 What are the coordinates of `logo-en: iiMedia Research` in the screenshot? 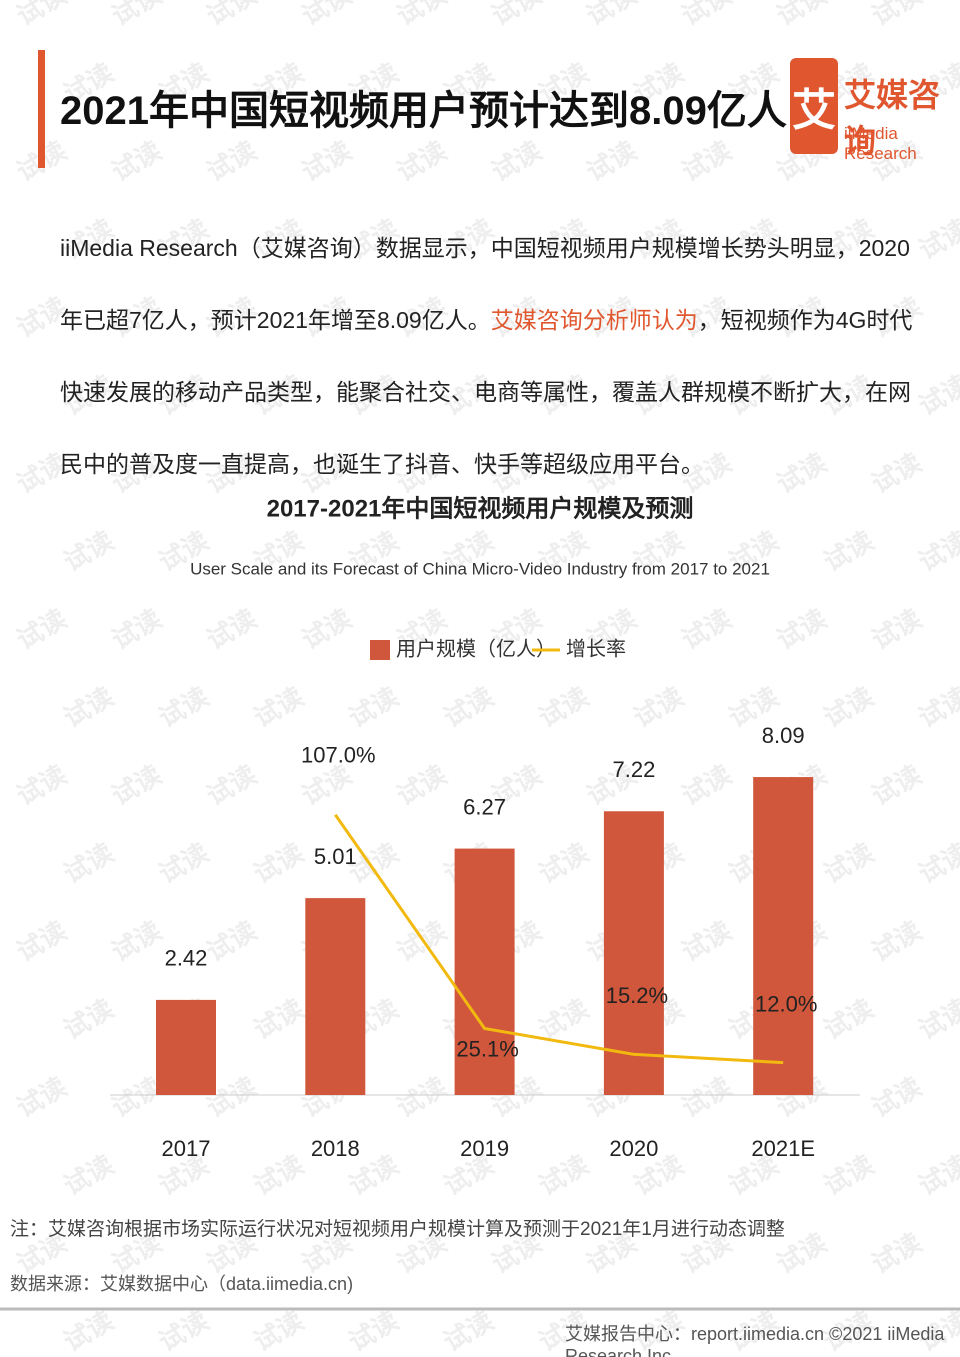 It's located at (880, 143).